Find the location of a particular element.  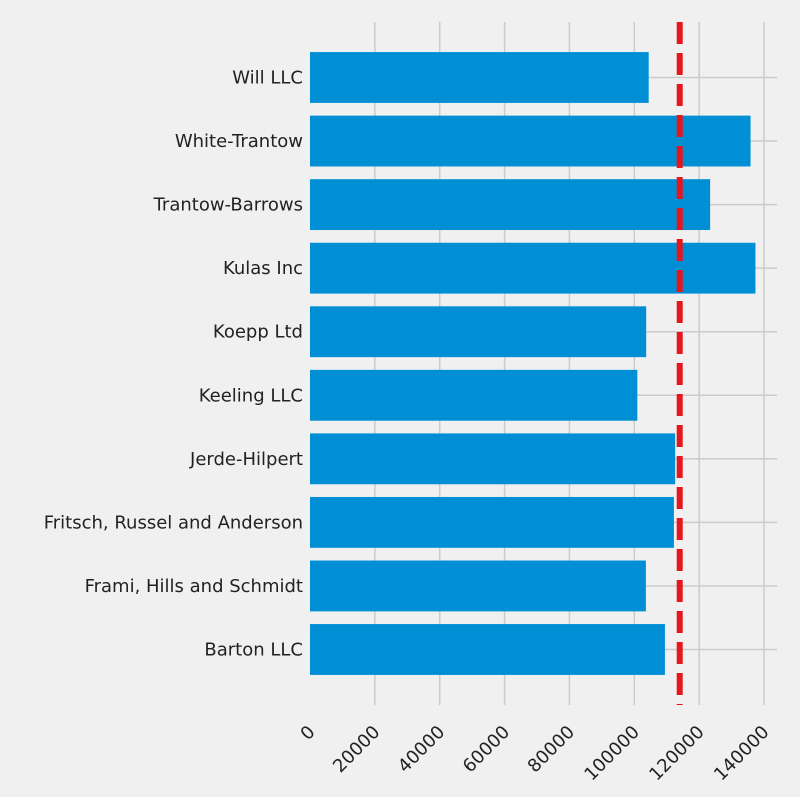

category-label: White-Trantow is located at coordinates (239, 141).